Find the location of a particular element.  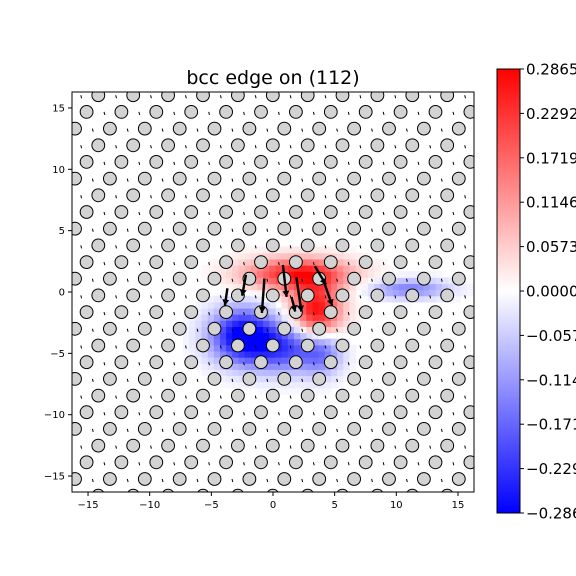

x-tick-label: −15 is located at coordinates (87, 505).